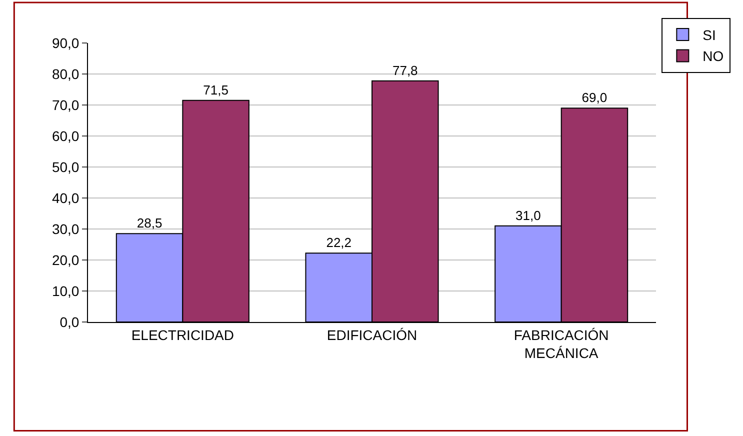 The width and height of the screenshot is (743, 436). What do you see at coordinates (66, 136) in the screenshot?
I see `y-tick-label: 60,0` at bounding box center [66, 136].